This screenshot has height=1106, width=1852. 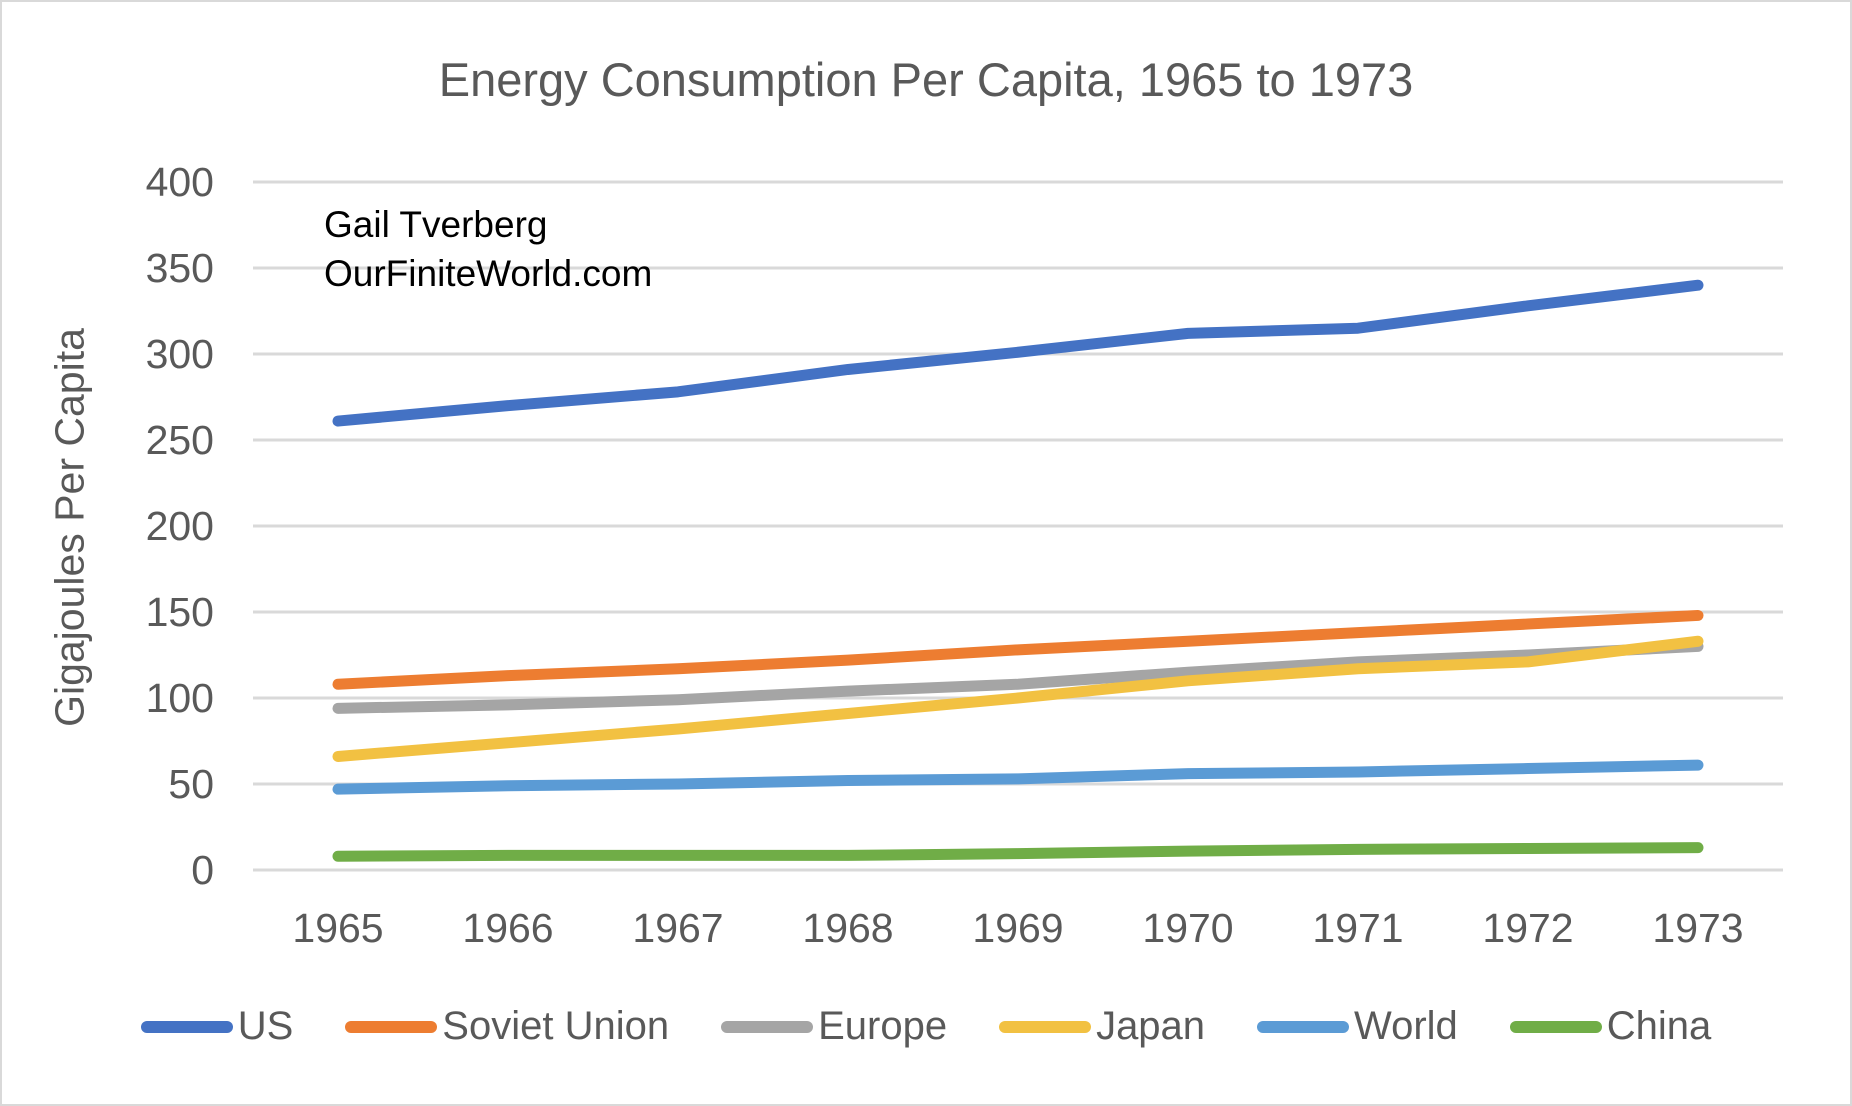 What do you see at coordinates (1151, 1026) in the screenshot?
I see `legend-label-japan: Japan` at bounding box center [1151, 1026].